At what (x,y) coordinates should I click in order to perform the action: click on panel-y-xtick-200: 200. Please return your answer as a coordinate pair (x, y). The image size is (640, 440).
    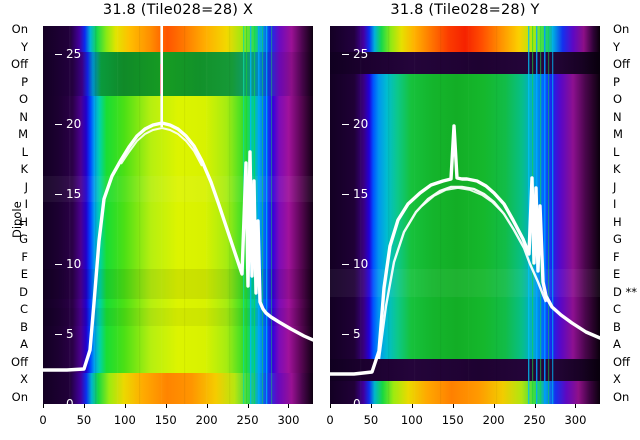
    Looking at the image, I should click on (493, 420).